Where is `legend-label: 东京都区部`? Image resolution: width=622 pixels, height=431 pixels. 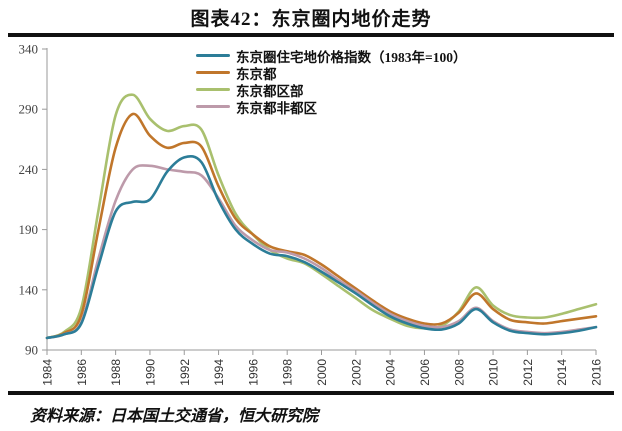
legend-label: 东京都区部 is located at coordinates (270, 91).